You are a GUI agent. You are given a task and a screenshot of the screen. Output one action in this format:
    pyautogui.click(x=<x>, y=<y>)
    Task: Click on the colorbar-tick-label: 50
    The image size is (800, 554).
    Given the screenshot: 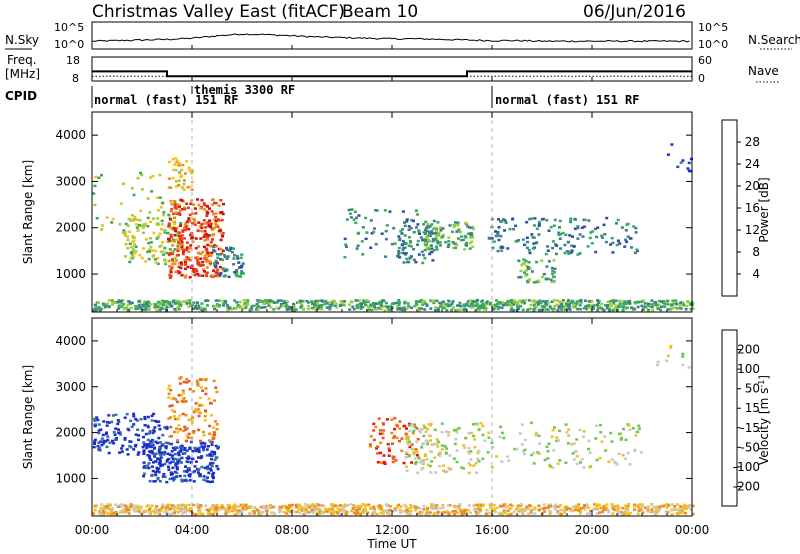 What is the action you would take?
    pyautogui.click(x=752, y=389)
    